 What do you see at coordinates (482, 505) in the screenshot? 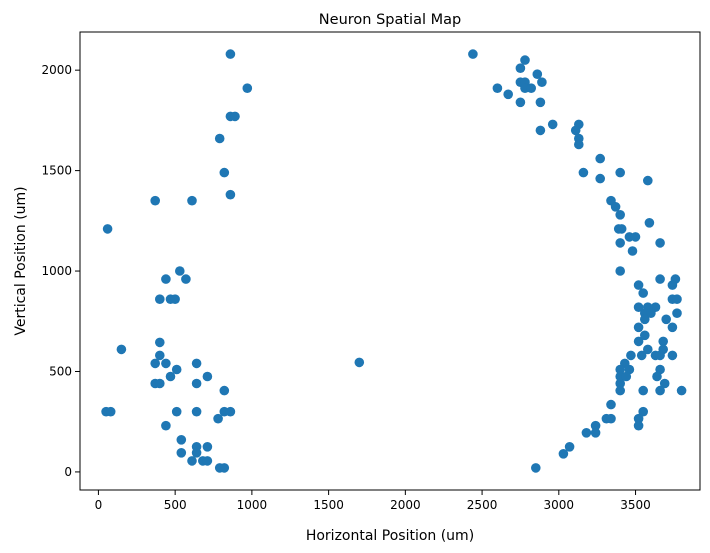
I see `x-tick-label: 2500` at bounding box center [482, 505].